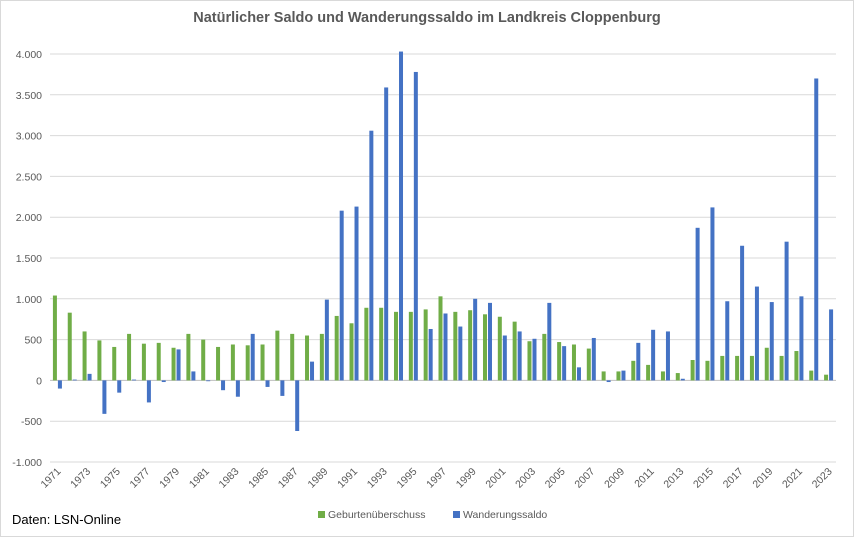 This screenshot has height=537, width=854. Describe the element at coordinates (169, 478) in the screenshot. I see `x-tick-label: 1979` at that location.